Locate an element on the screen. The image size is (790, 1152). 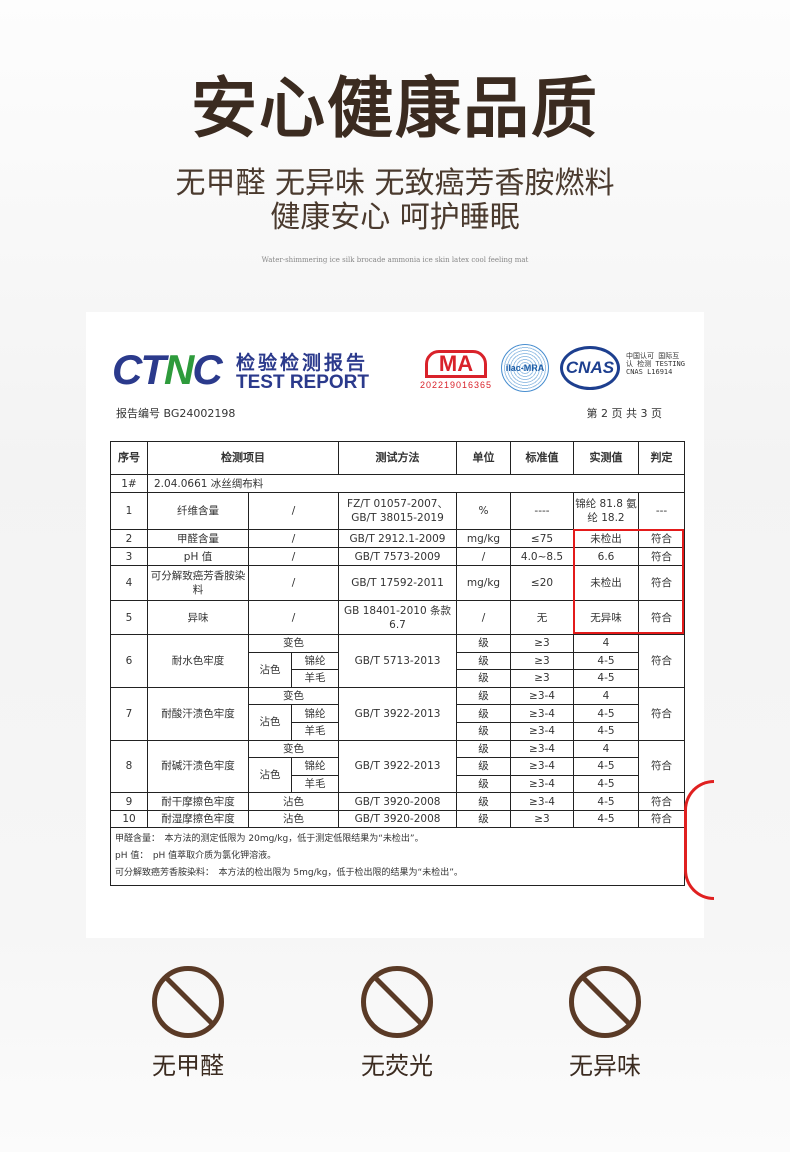
ctnc-logo: CTNC is located at coordinates (167, 369).